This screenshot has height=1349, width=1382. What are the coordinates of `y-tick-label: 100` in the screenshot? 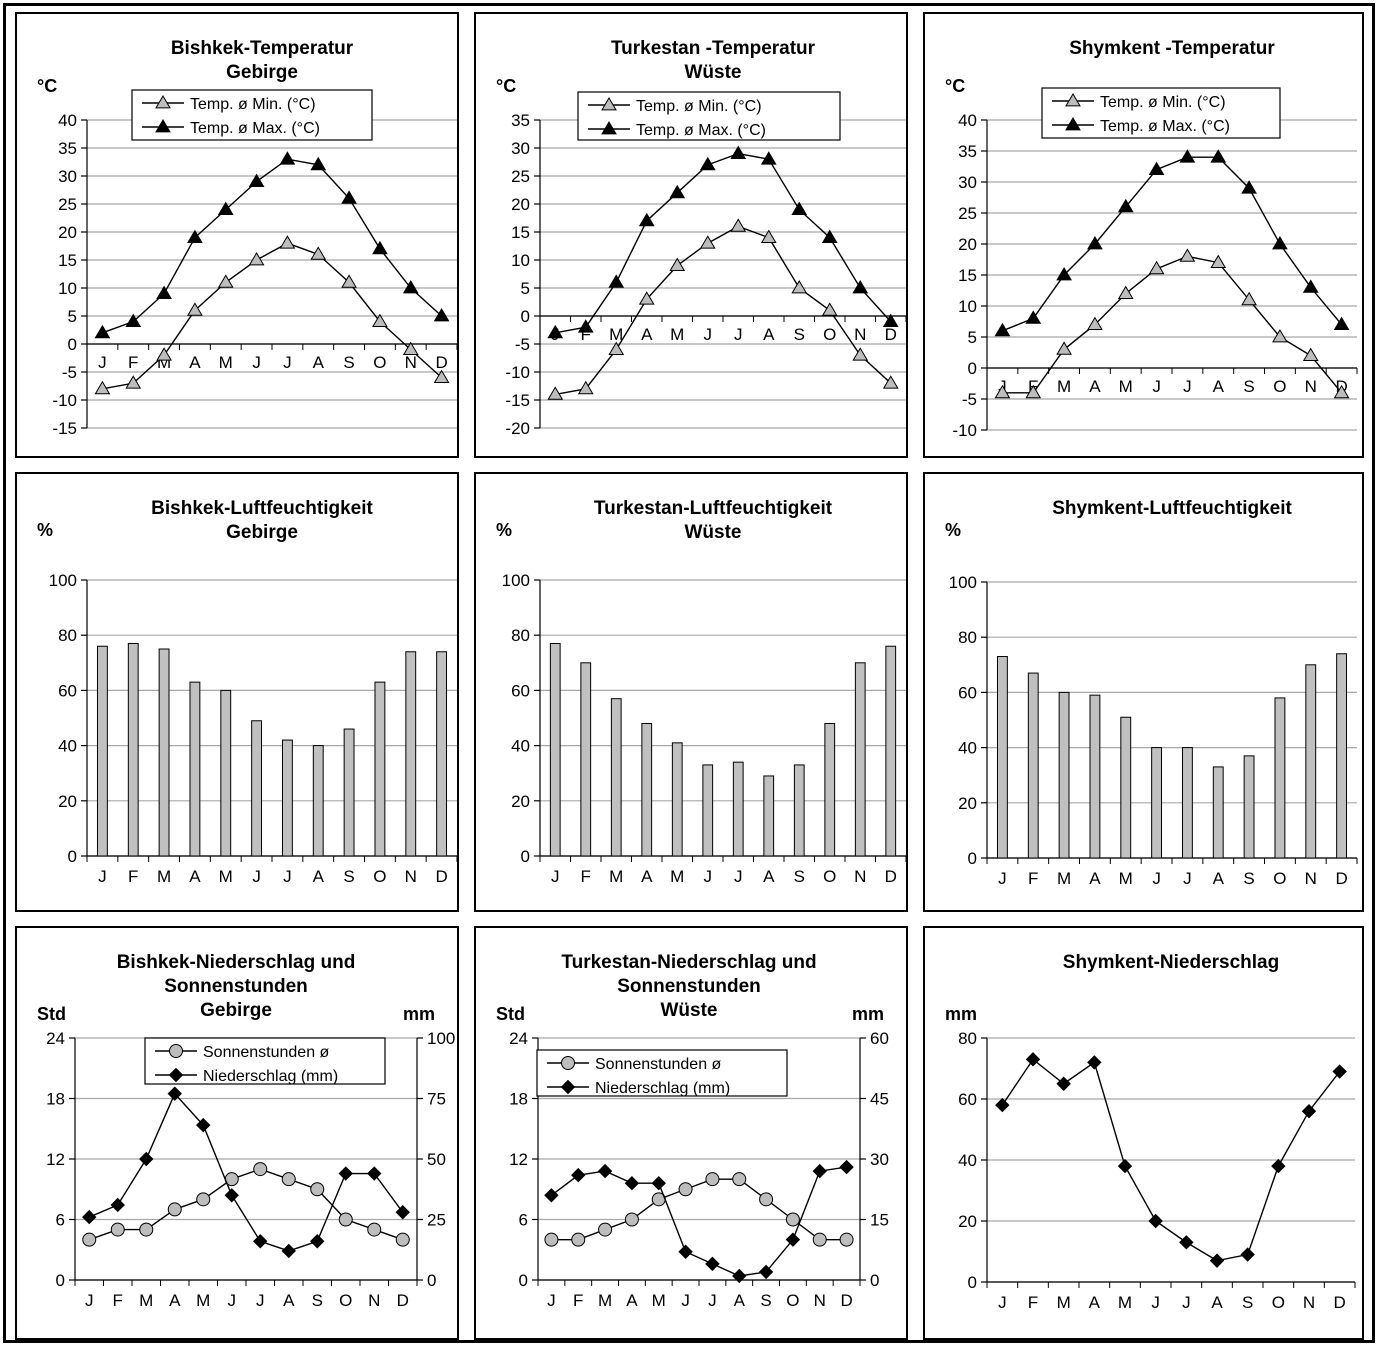 It's located at (516, 580).